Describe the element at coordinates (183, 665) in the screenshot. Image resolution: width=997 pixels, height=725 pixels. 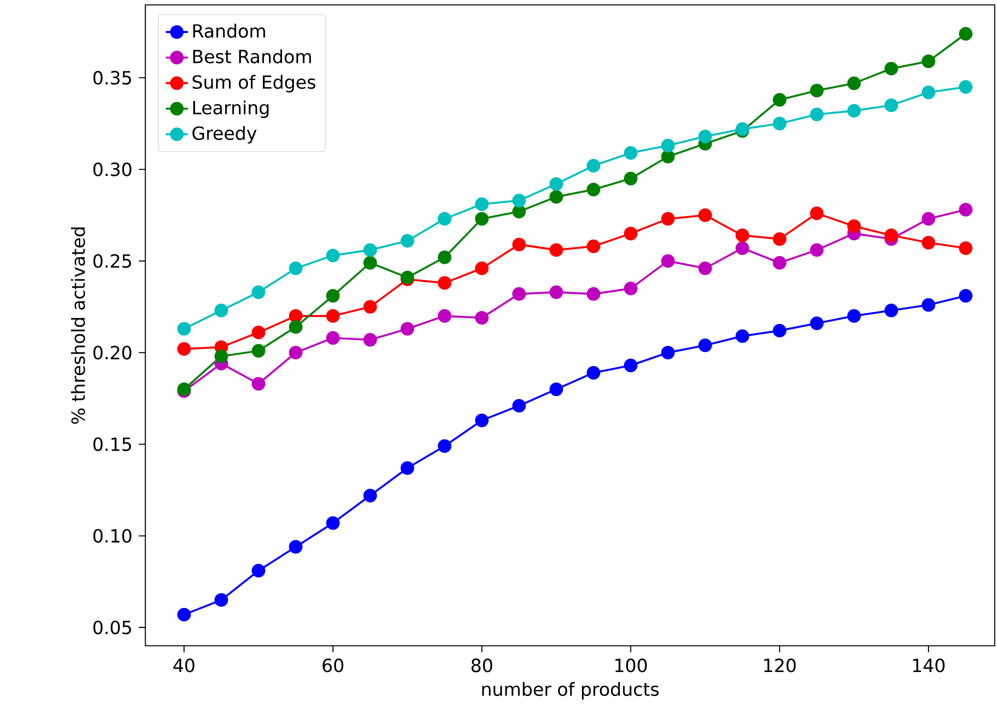
I see `x-tick-label: 40` at that location.